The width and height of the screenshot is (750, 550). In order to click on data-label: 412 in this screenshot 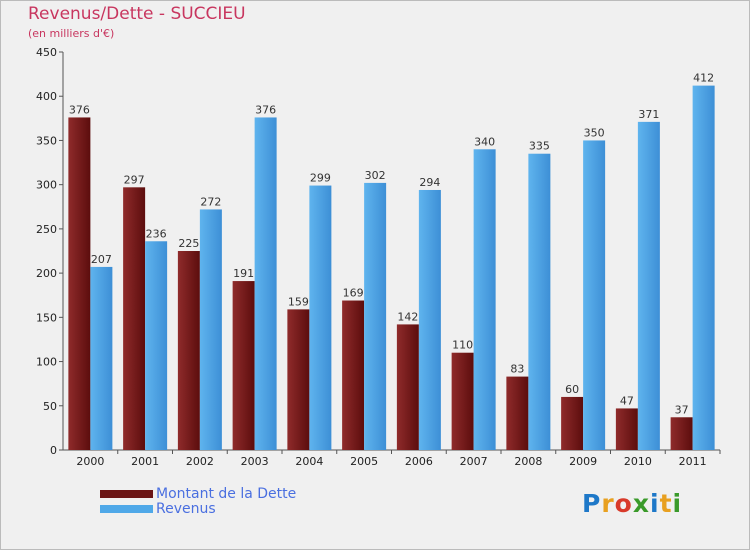, I will do `click(703, 78)`.